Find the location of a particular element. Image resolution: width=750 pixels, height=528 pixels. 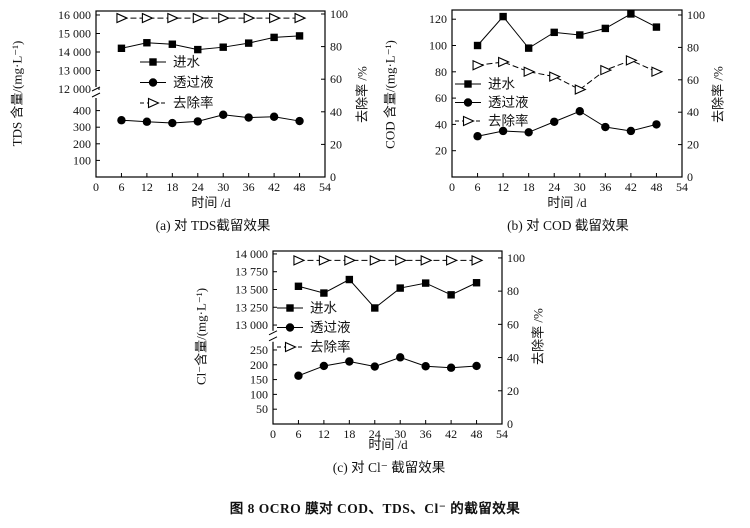

chart-c-ylabel-left: Cl⁻含量/(mg·L⁻¹) is located at coordinates (201, 336).